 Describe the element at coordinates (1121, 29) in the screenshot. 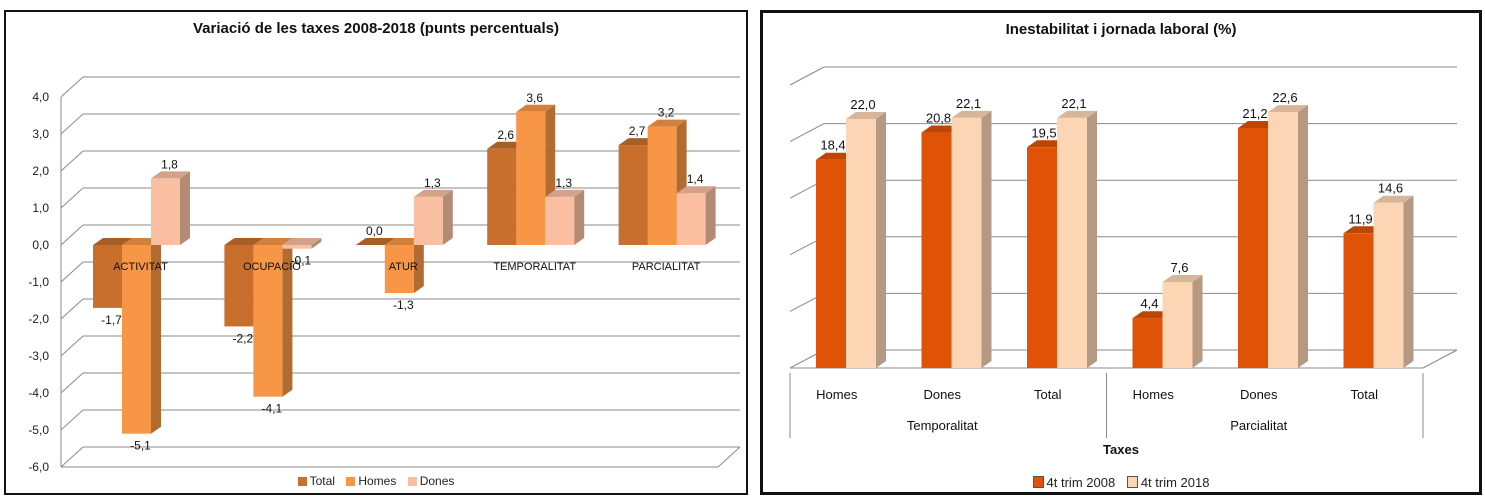

I see `right-chart-title: Inestabilitat i jornada laboral (%)` at that location.